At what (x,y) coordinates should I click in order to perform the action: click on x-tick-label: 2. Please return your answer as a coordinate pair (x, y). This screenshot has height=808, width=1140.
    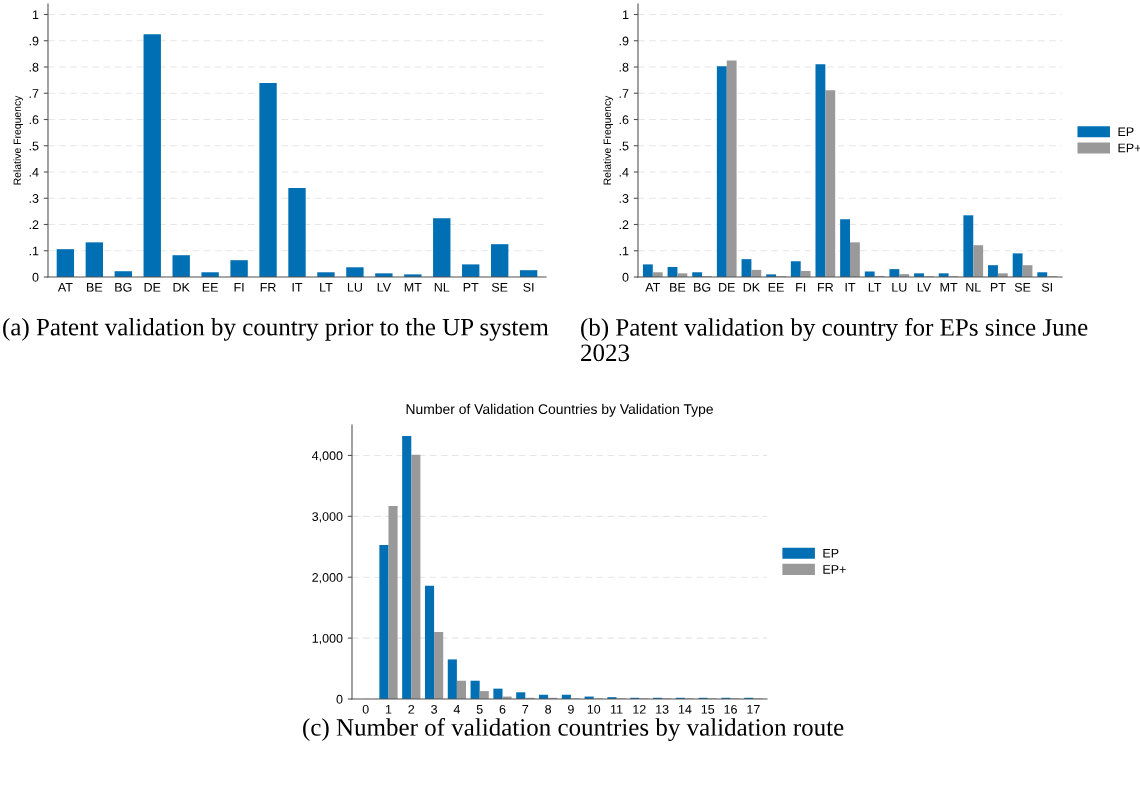
    Looking at the image, I should click on (411, 709).